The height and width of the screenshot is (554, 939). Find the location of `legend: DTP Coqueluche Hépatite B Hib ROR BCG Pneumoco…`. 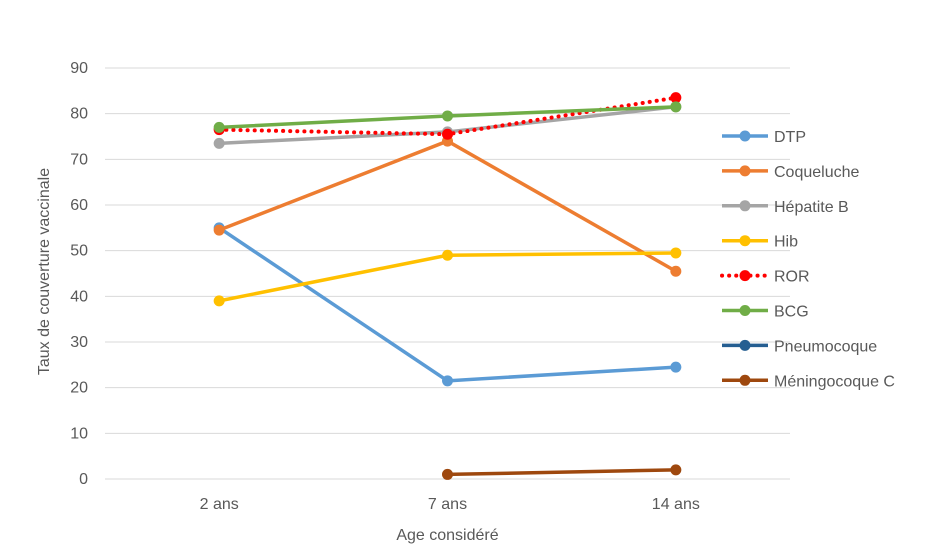

legend: DTP Coqueluche Hépatite B Hib ROR BCG Pneumoco… is located at coordinates (807, 259).